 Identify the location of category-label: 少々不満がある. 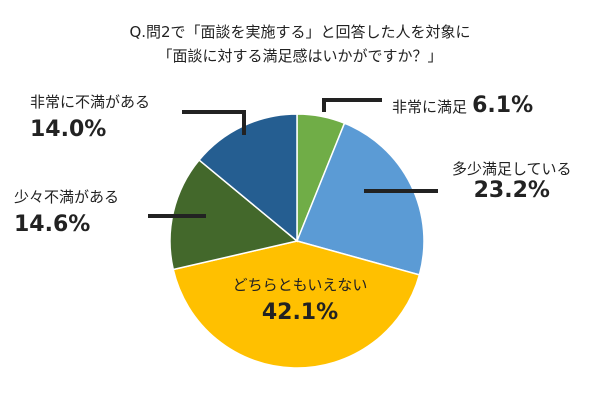
(67, 197).